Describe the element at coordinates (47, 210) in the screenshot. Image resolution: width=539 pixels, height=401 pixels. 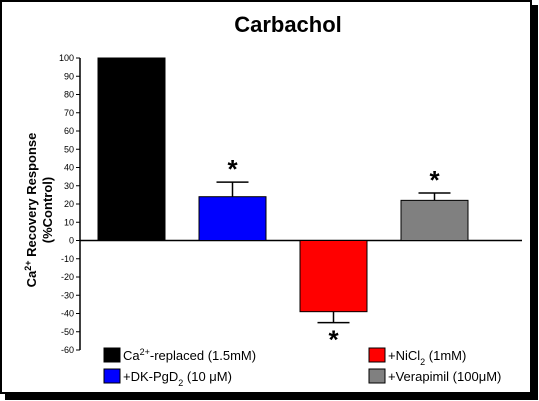
I see `y-axis-label-line2: (%Control)` at that location.